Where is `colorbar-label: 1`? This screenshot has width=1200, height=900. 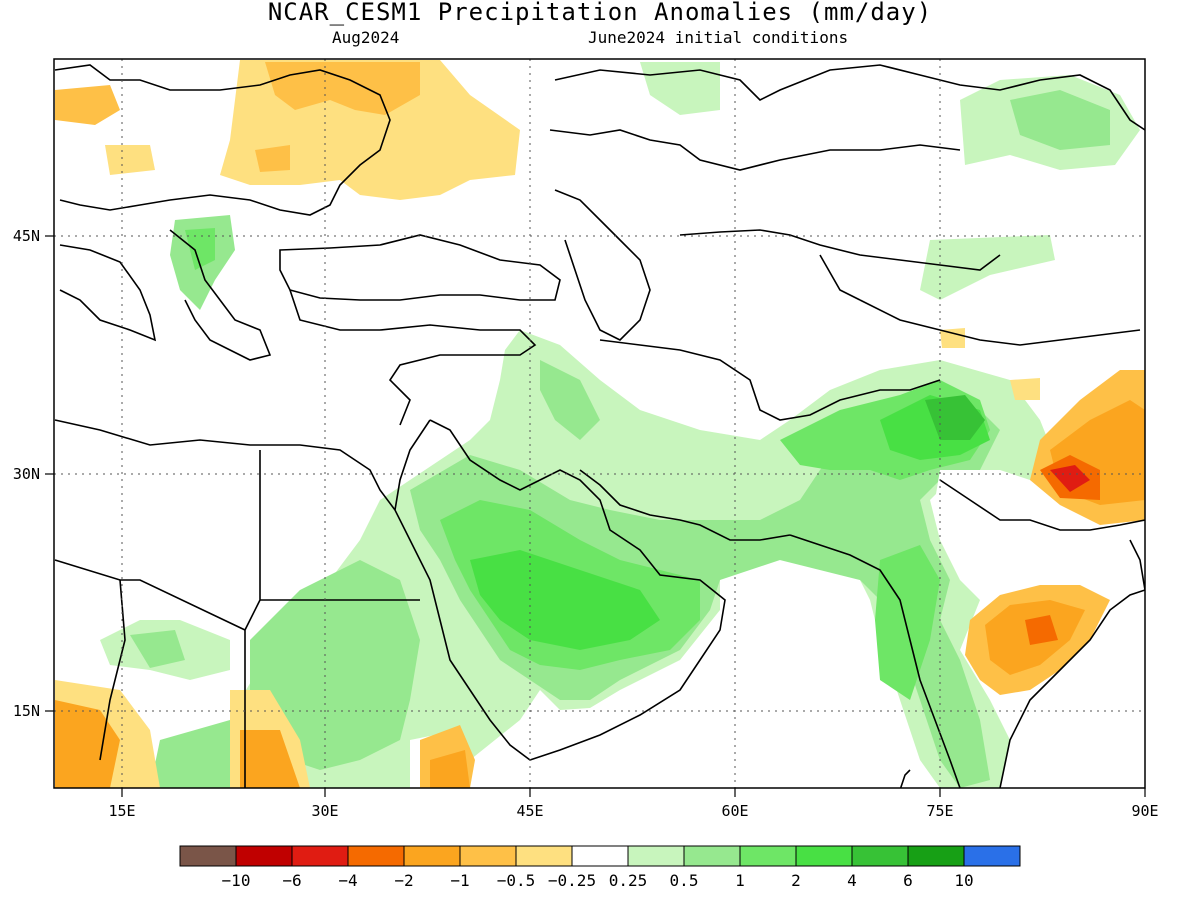 colorbar-label: 1 is located at coordinates (740, 880).